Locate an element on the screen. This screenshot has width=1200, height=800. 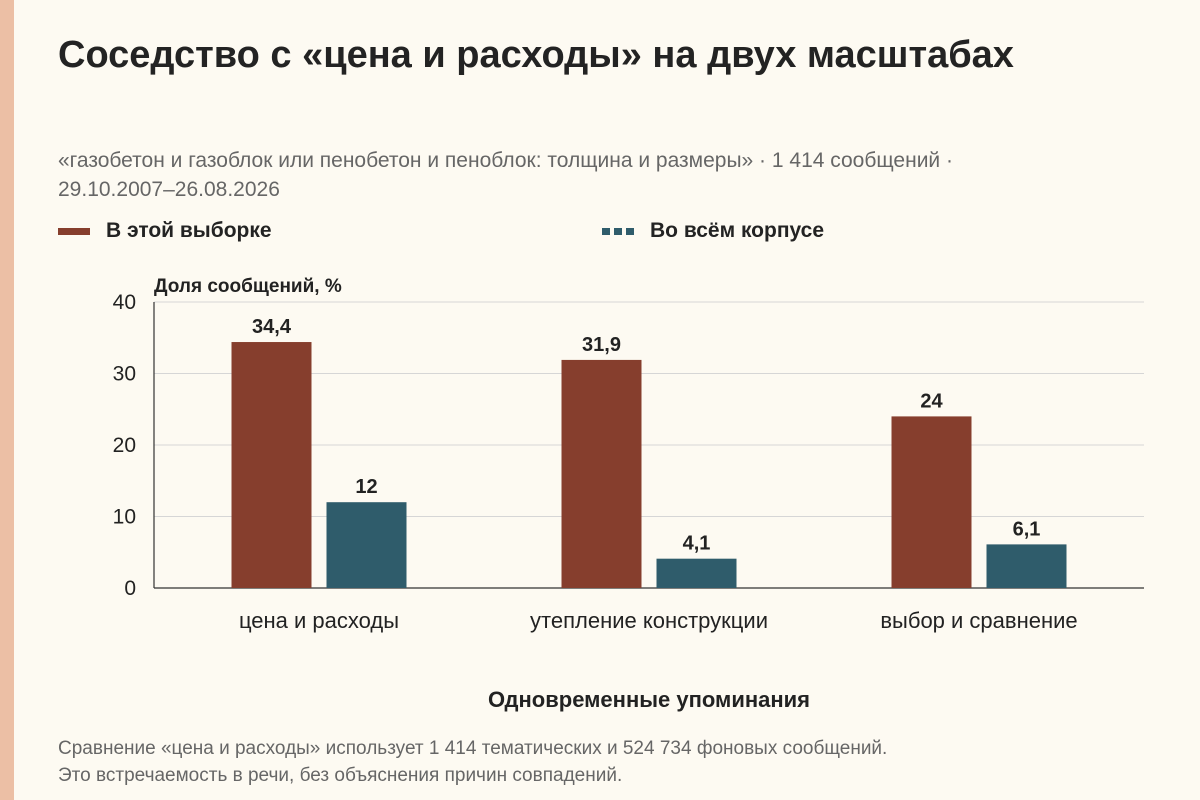
data-label: 34,4 is located at coordinates (272, 327).